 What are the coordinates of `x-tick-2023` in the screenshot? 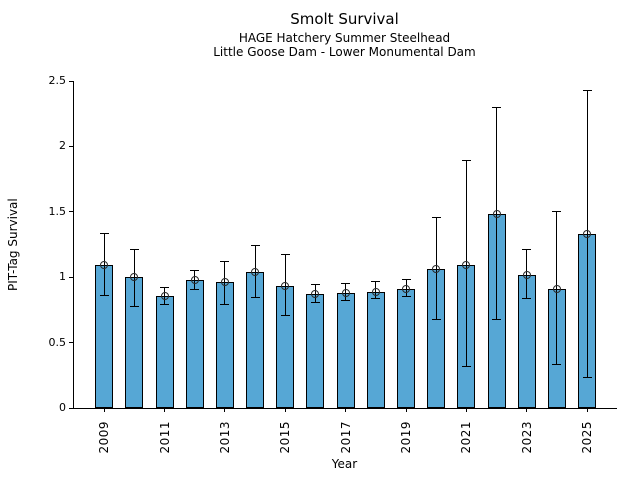 It's located at (527, 410).